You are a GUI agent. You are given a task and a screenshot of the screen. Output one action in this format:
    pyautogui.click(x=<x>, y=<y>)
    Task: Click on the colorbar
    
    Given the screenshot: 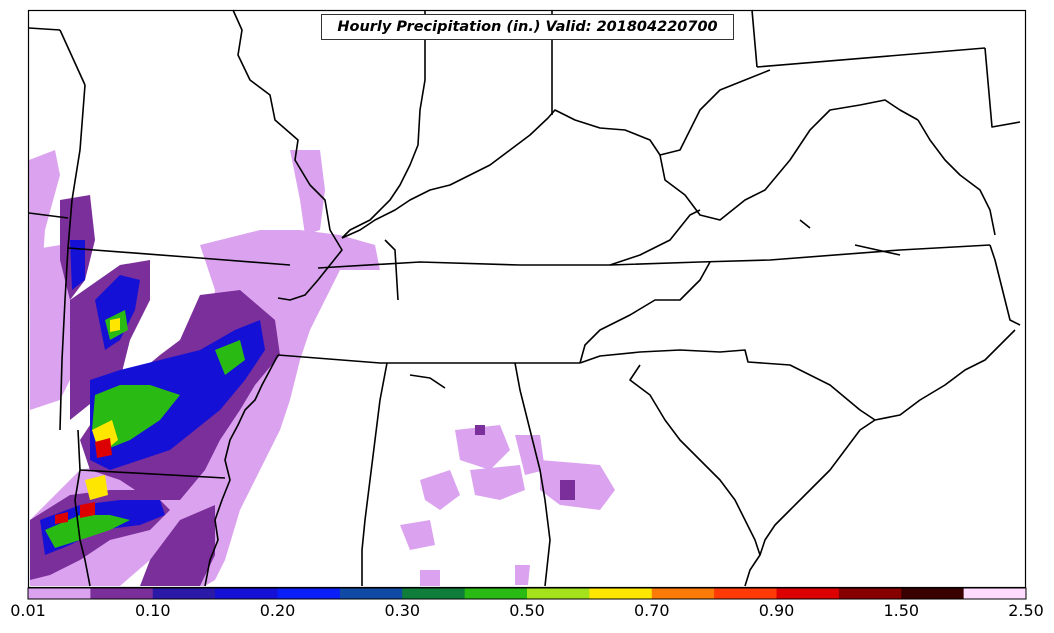 What is the action you would take?
    pyautogui.click(x=527, y=593)
    